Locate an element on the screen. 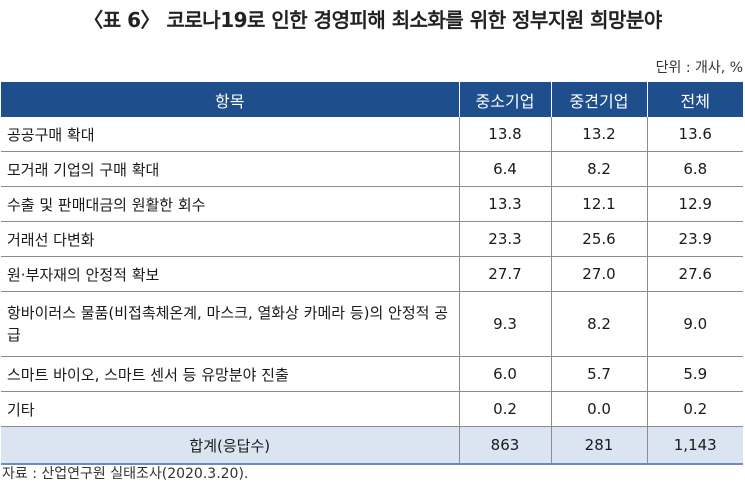 This screenshot has width=745, height=487. row-mid: 5.7 is located at coordinates (598, 374).